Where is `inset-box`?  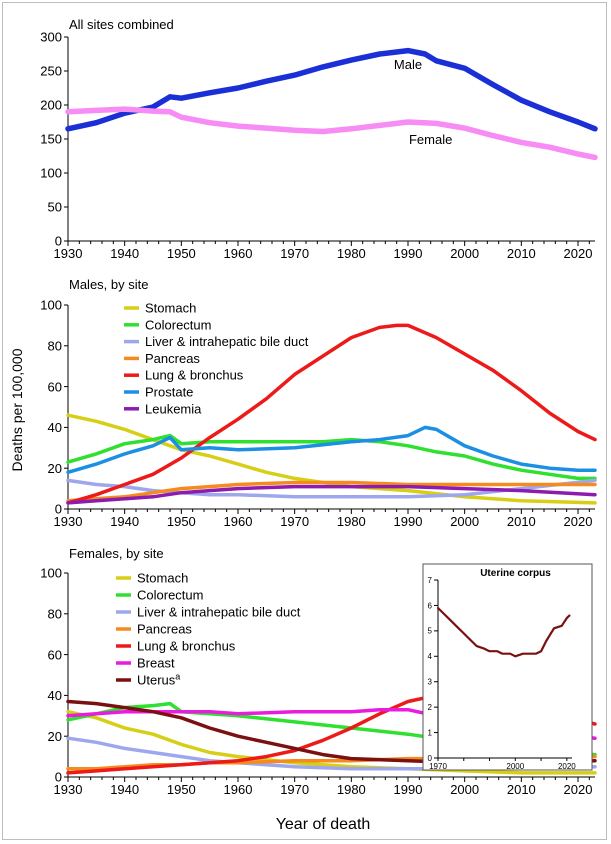 inset-box is located at coordinates (507, 667).